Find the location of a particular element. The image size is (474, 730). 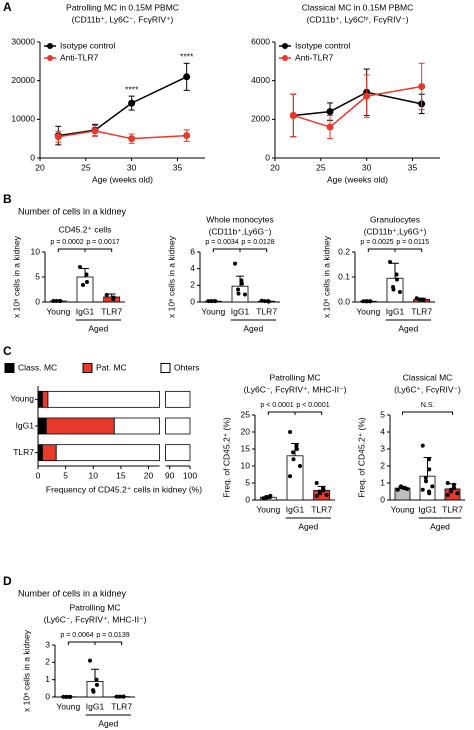

chart-title: Classical MC in 0.15M PBMC is located at coordinates (357, 7).